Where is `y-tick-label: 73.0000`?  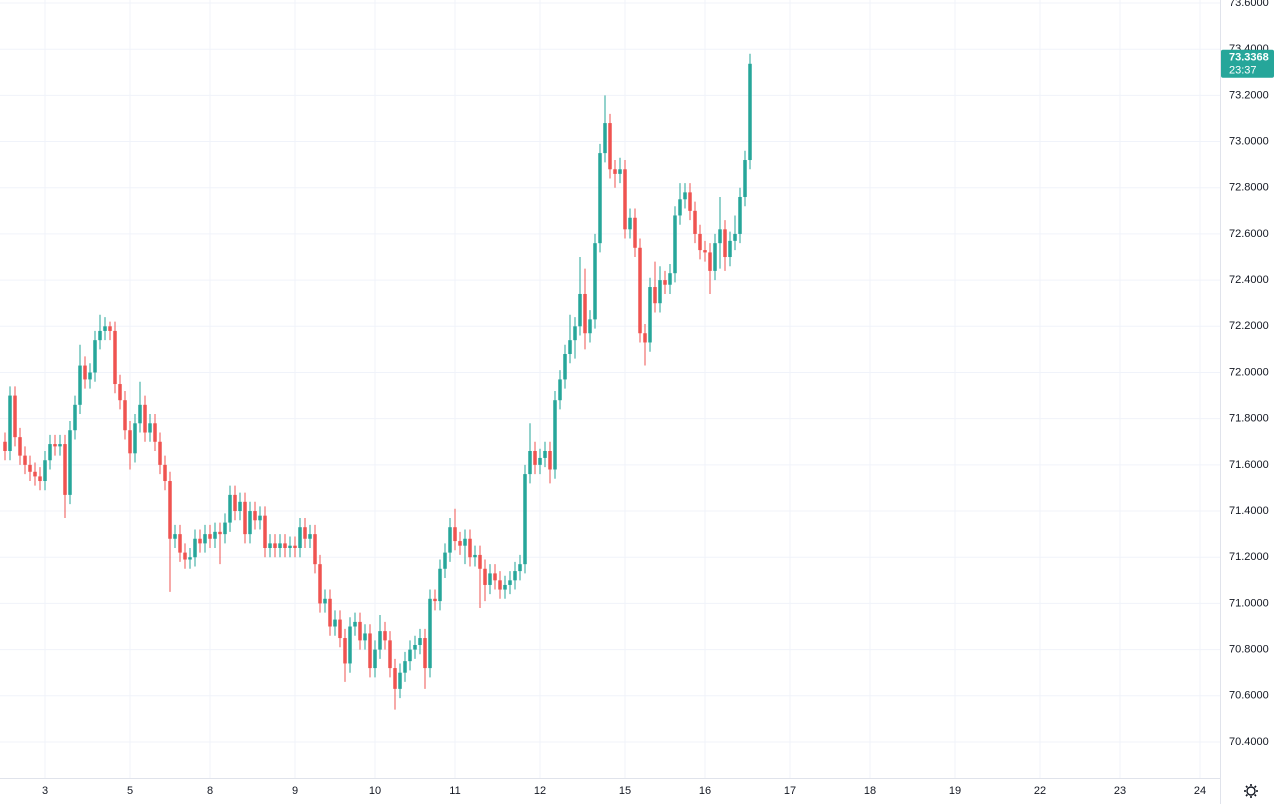
y-tick-label: 73.0000 is located at coordinates (1249, 141).